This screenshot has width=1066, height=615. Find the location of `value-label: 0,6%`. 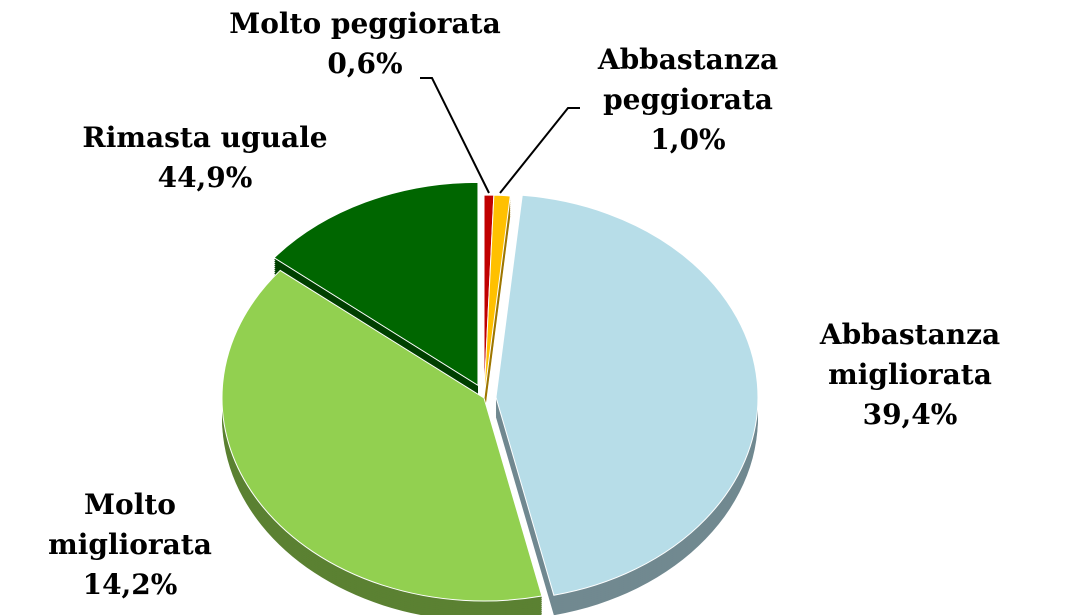

value-label: 0,6% is located at coordinates (365, 63).